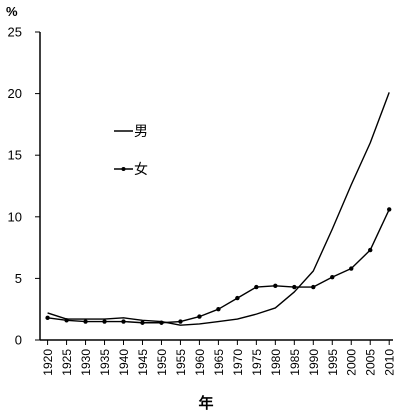 The height and width of the screenshot is (415, 400). I want to click on x-tick-label: 1970, so click(238, 362).